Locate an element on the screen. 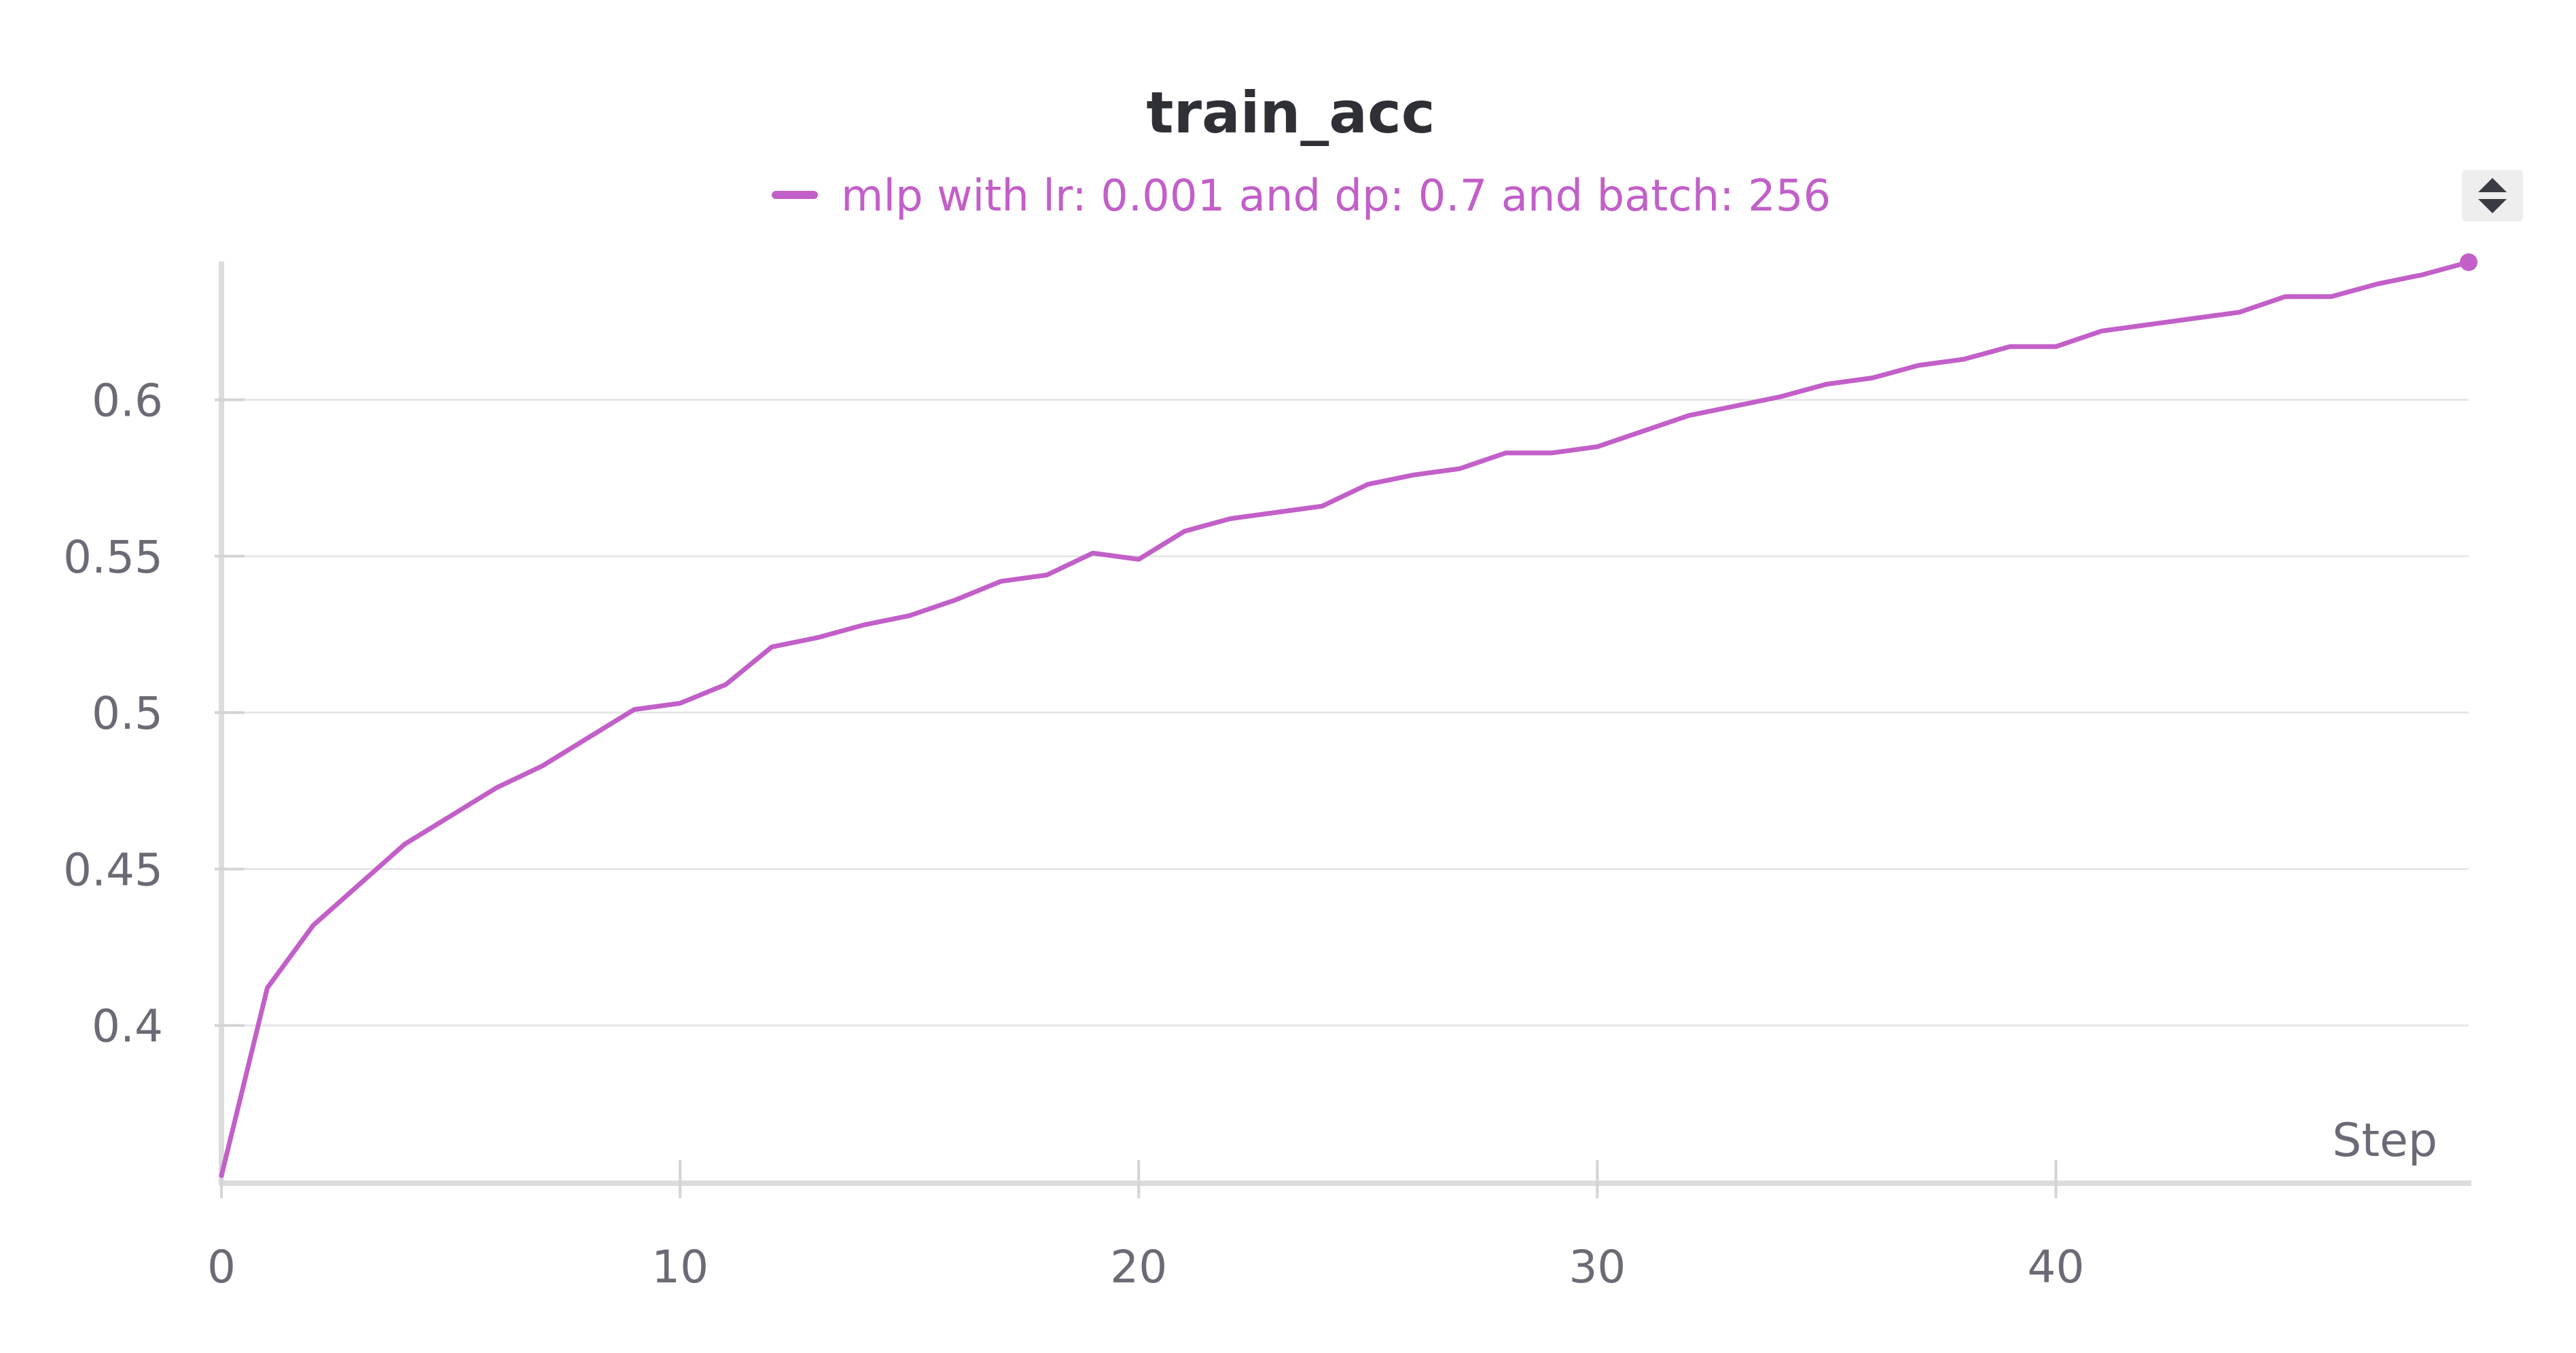 This screenshot has width=2576, height=1353. x-tick-label: 10 is located at coordinates (680, 1267).